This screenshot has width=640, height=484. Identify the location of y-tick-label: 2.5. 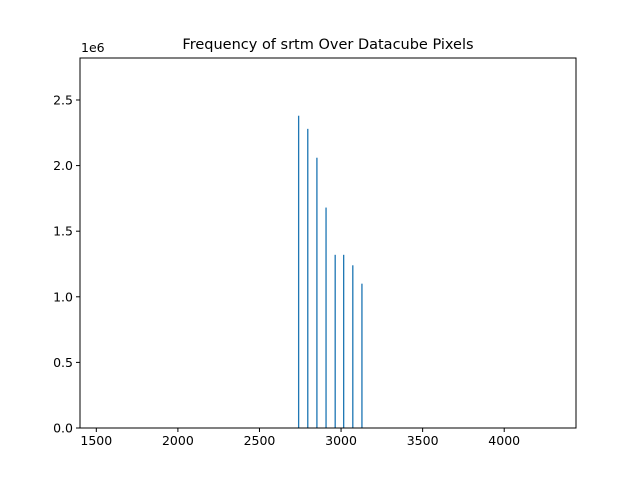
(63, 99).